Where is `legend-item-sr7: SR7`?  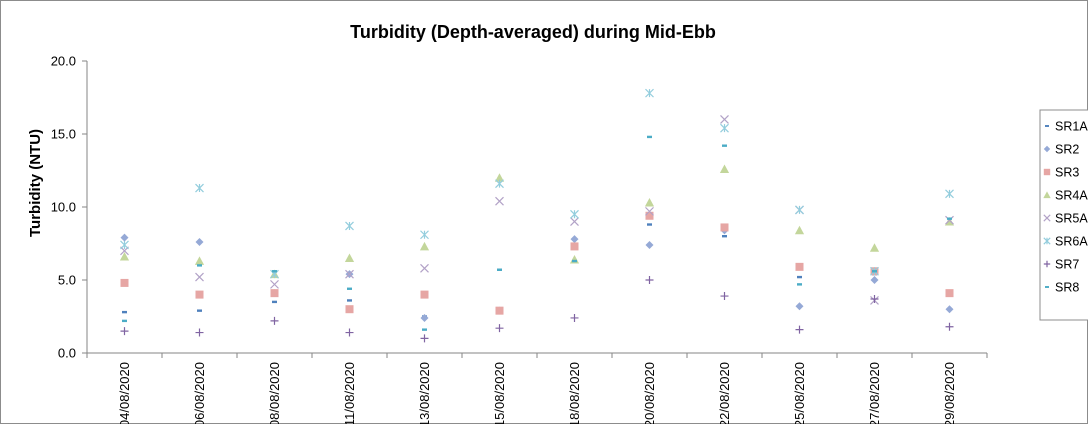 legend-item-sr7: SR7 is located at coordinates (1061, 265).